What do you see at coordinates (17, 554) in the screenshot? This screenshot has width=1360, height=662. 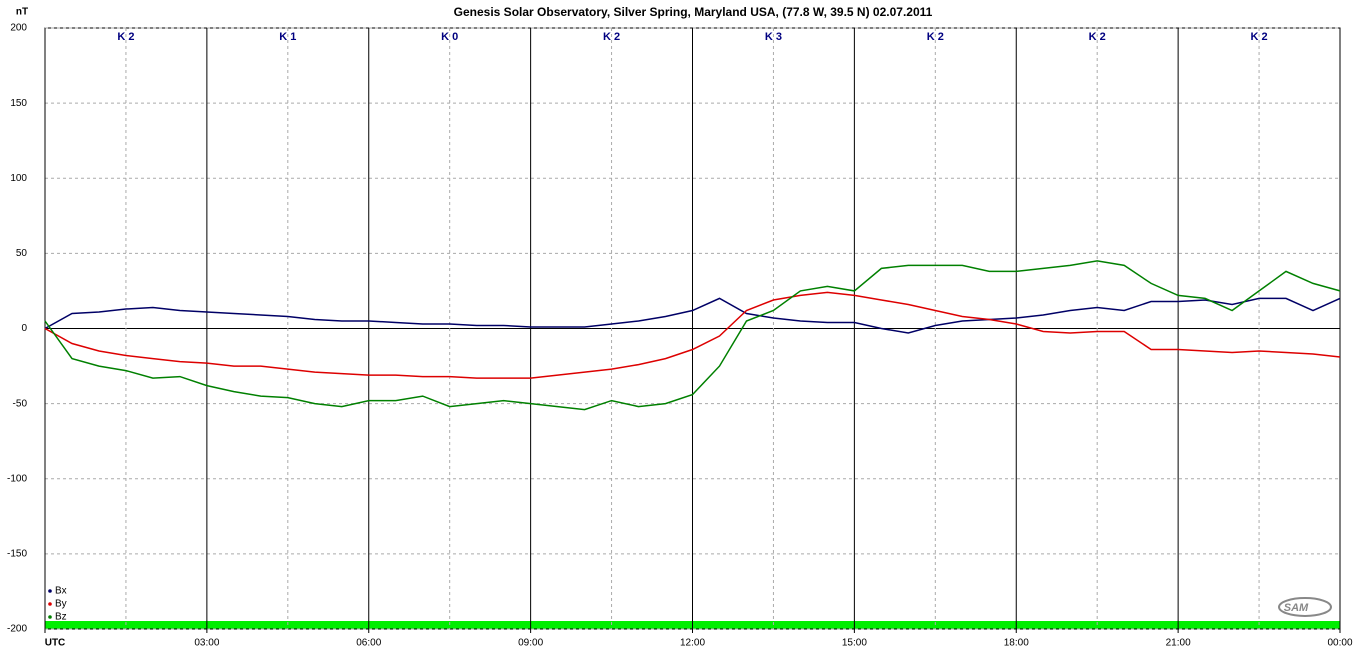 I see `y-tick-label: -150` at bounding box center [17, 554].